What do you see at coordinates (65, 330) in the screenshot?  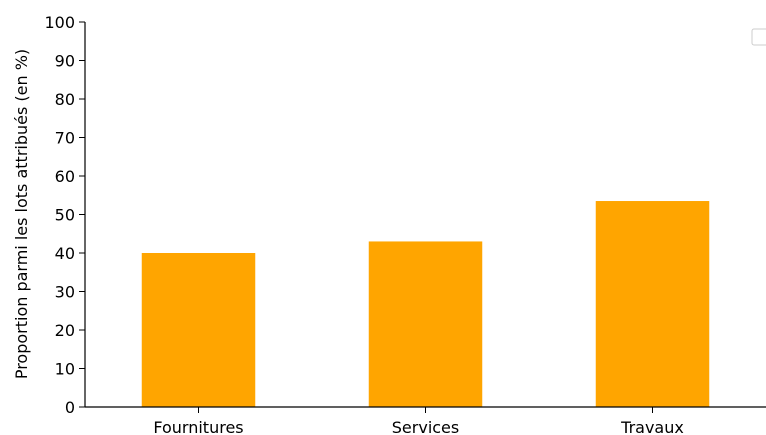 I see `y-tick-label: 20` at bounding box center [65, 330].